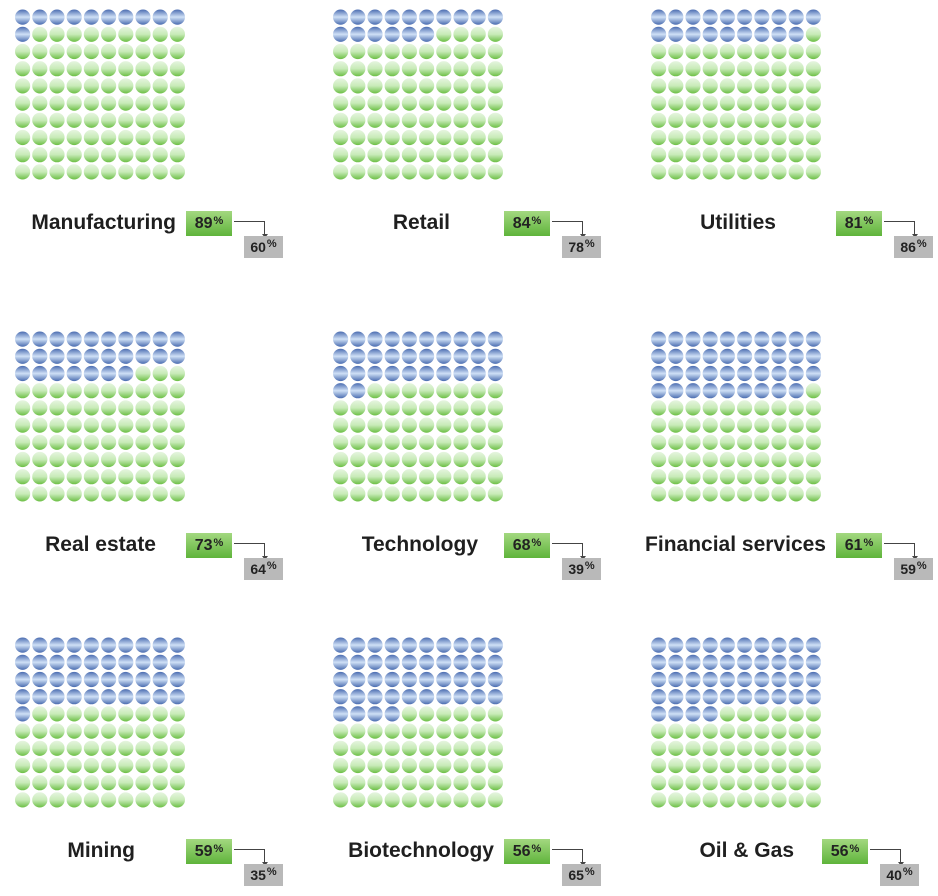  What do you see at coordinates (263, 569) in the screenshot?
I see `secondary-percent-badge: 64%` at bounding box center [263, 569].